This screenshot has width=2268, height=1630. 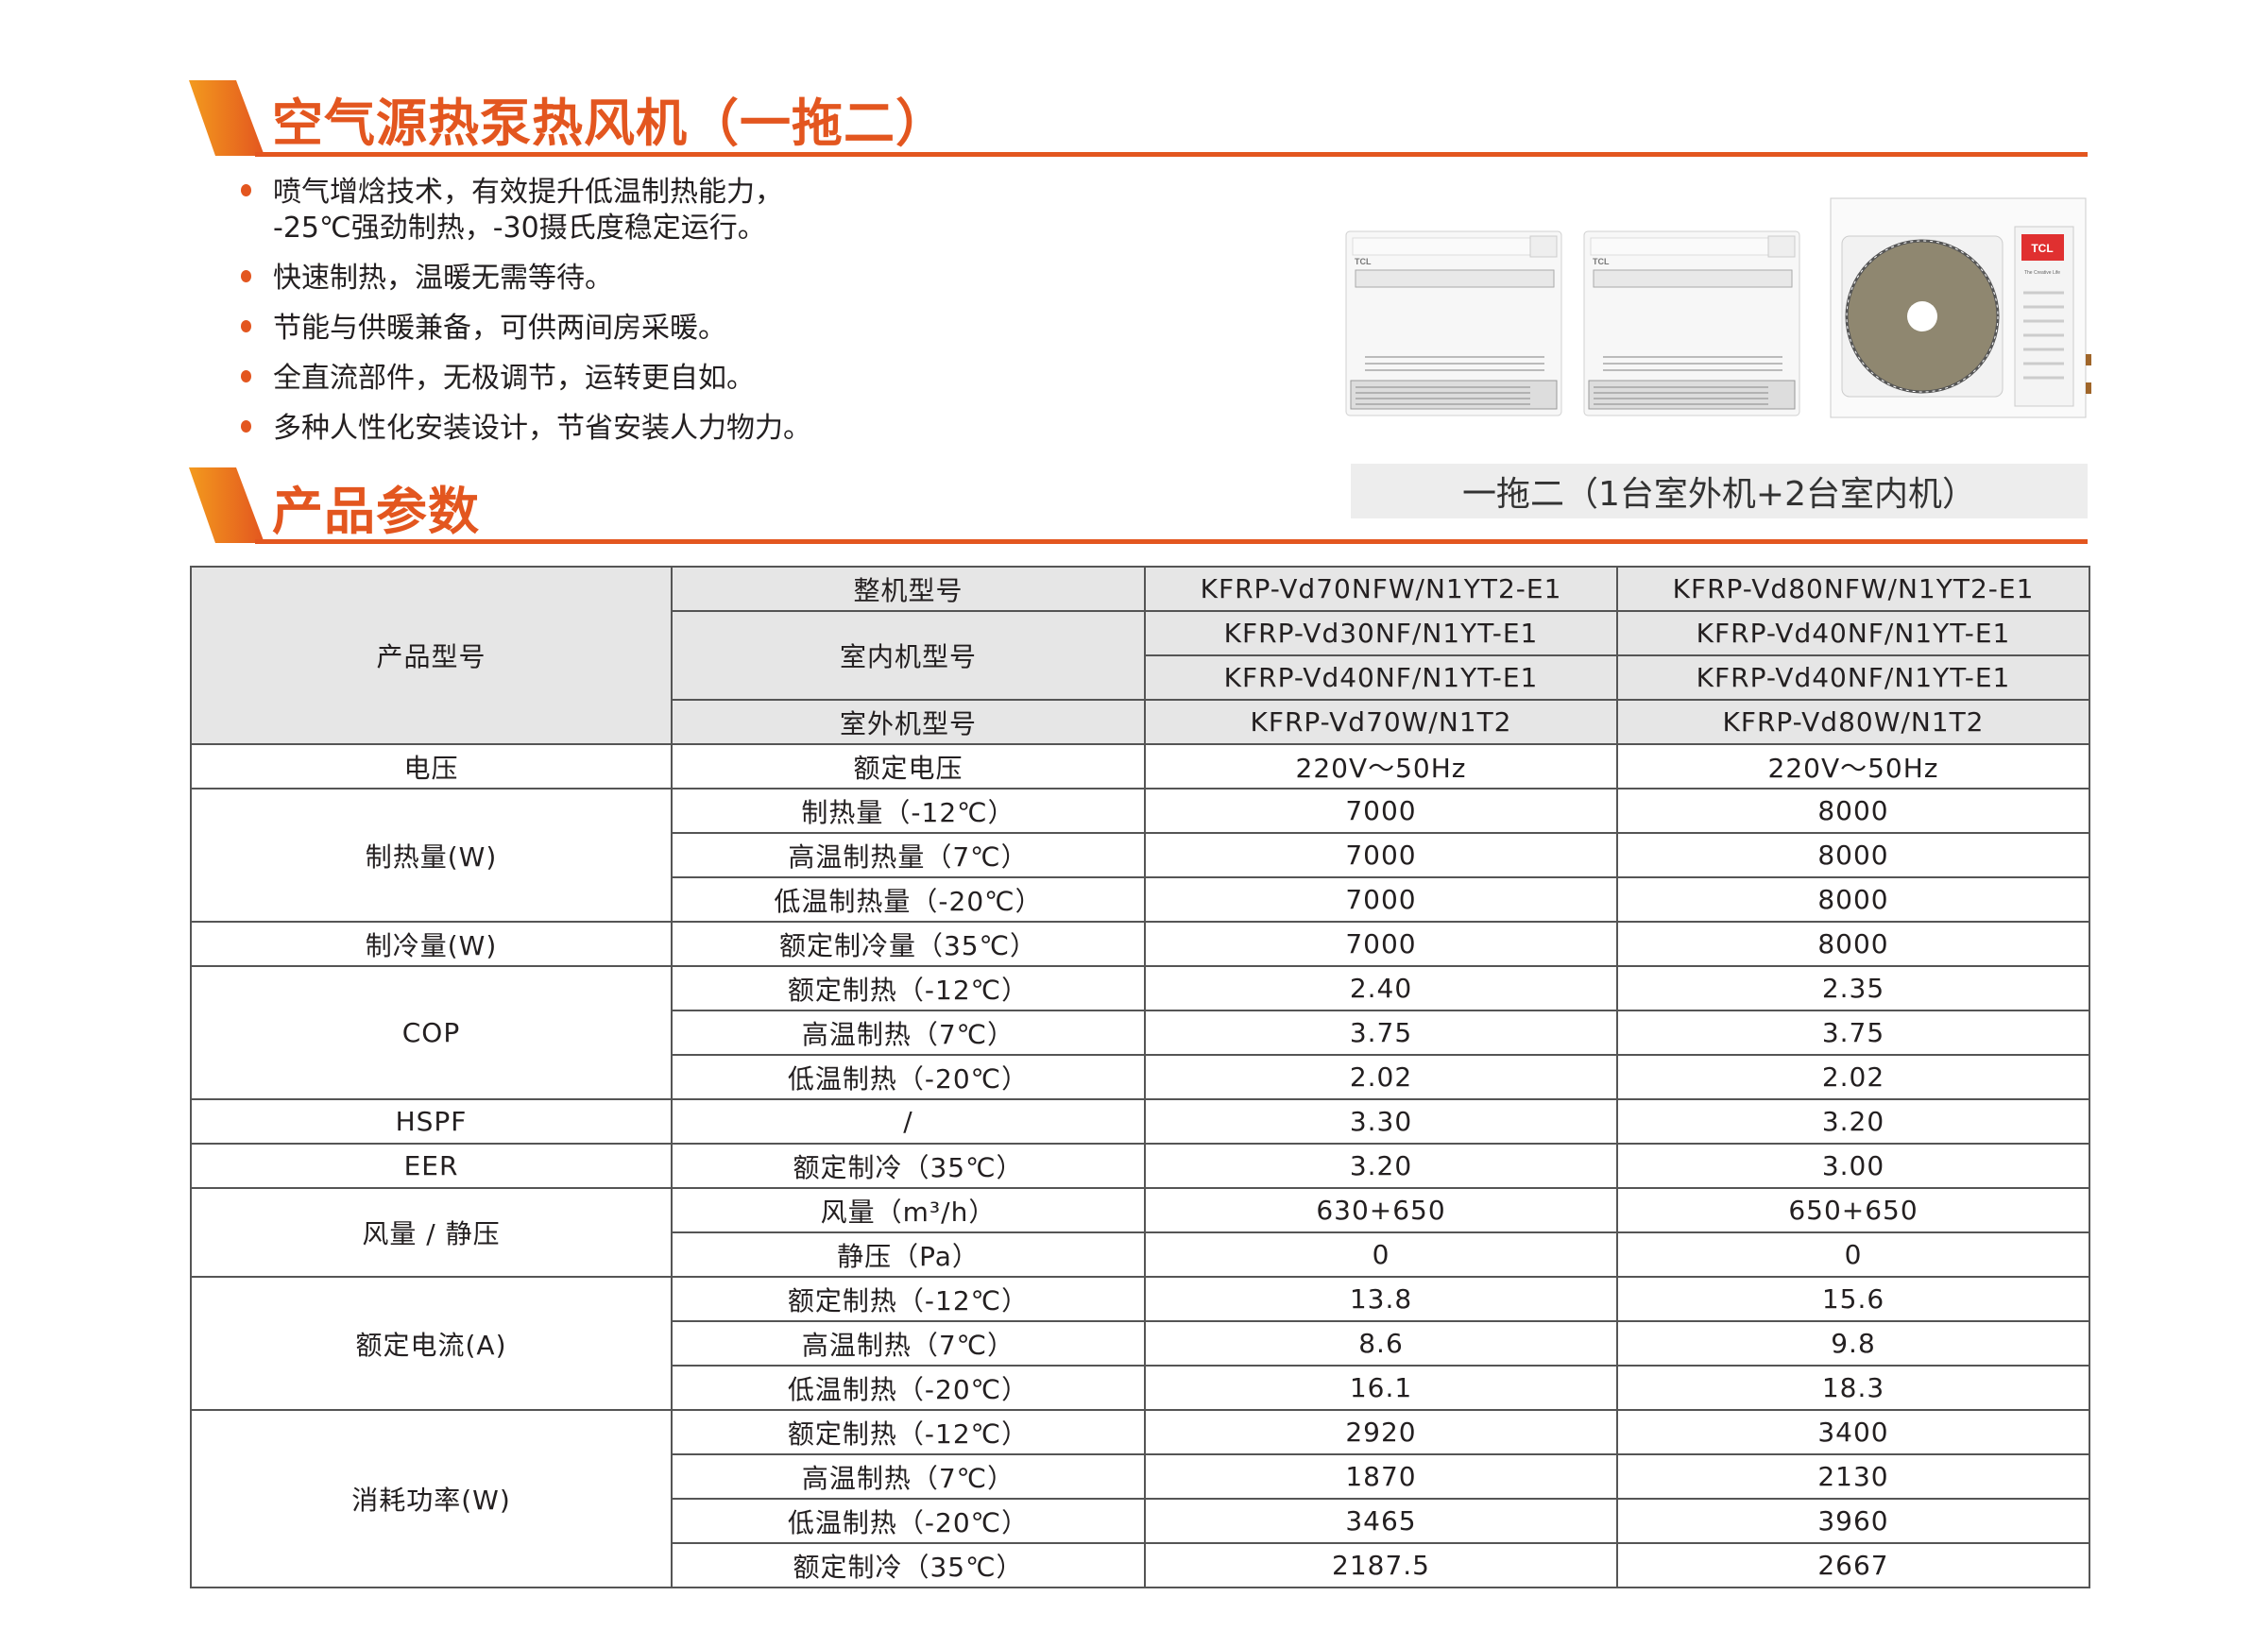 I want to click on svg-text: The Creative Life, so click(x=2042, y=273).